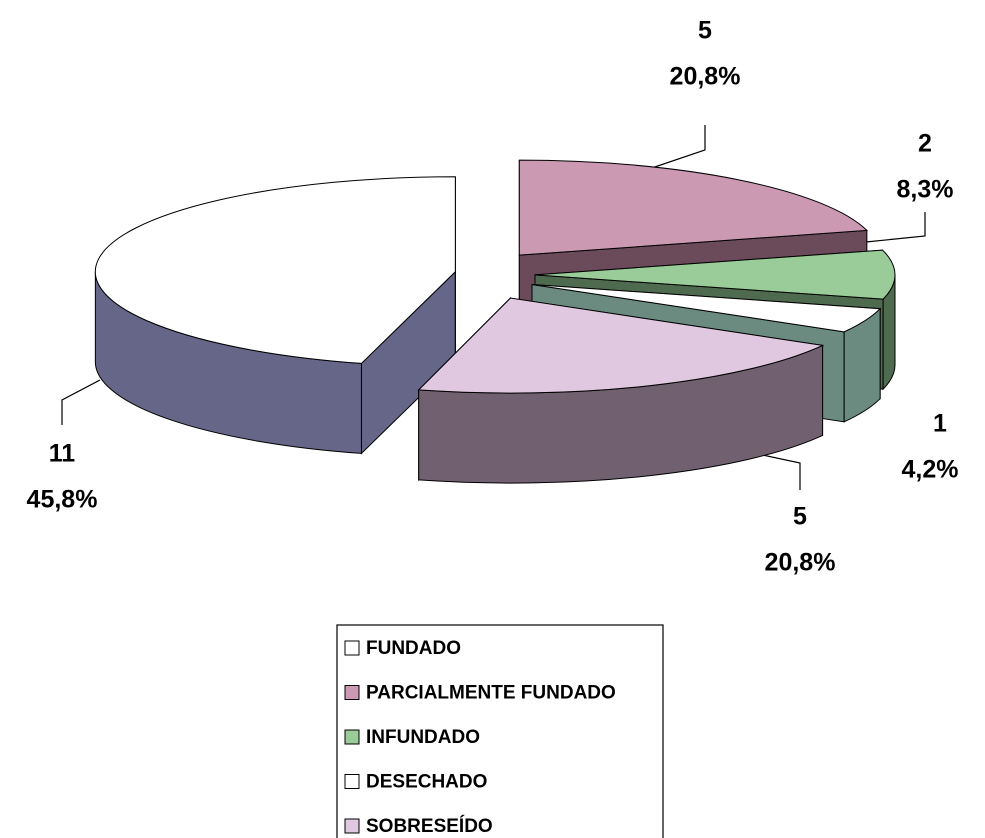 The width and height of the screenshot is (985, 838). What do you see at coordinates (423, 737) in the screenshot?
I see `legend-label: INFUNDADO` at bounding box center [423, 737].